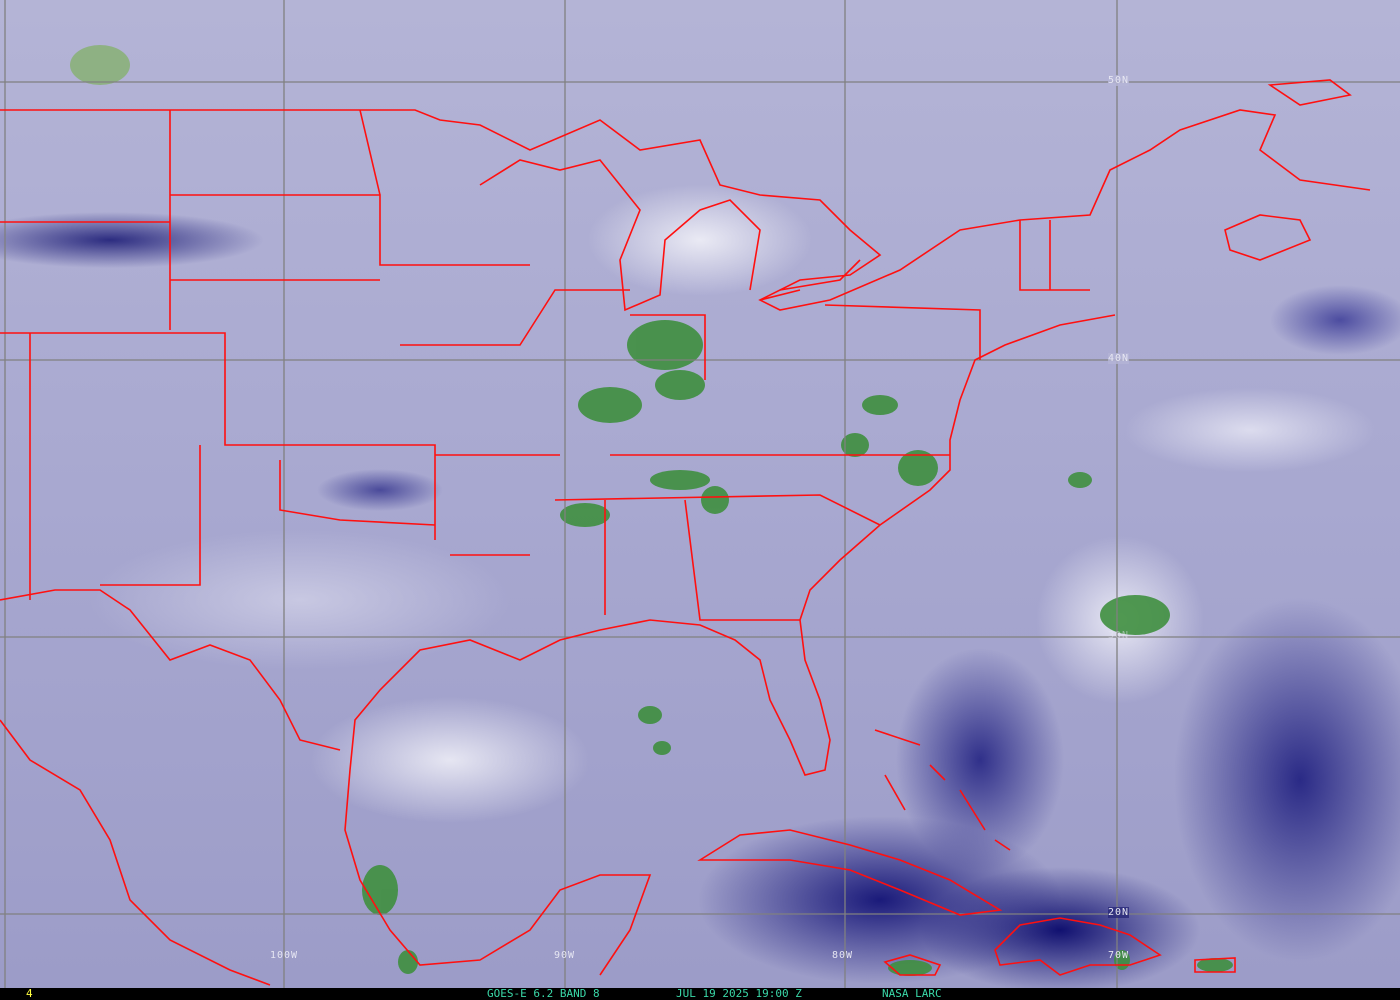  What do you see at coordinates (170, 670) in the screenshot?
I see `us-mexico-border` at bounding box center [170, 670].